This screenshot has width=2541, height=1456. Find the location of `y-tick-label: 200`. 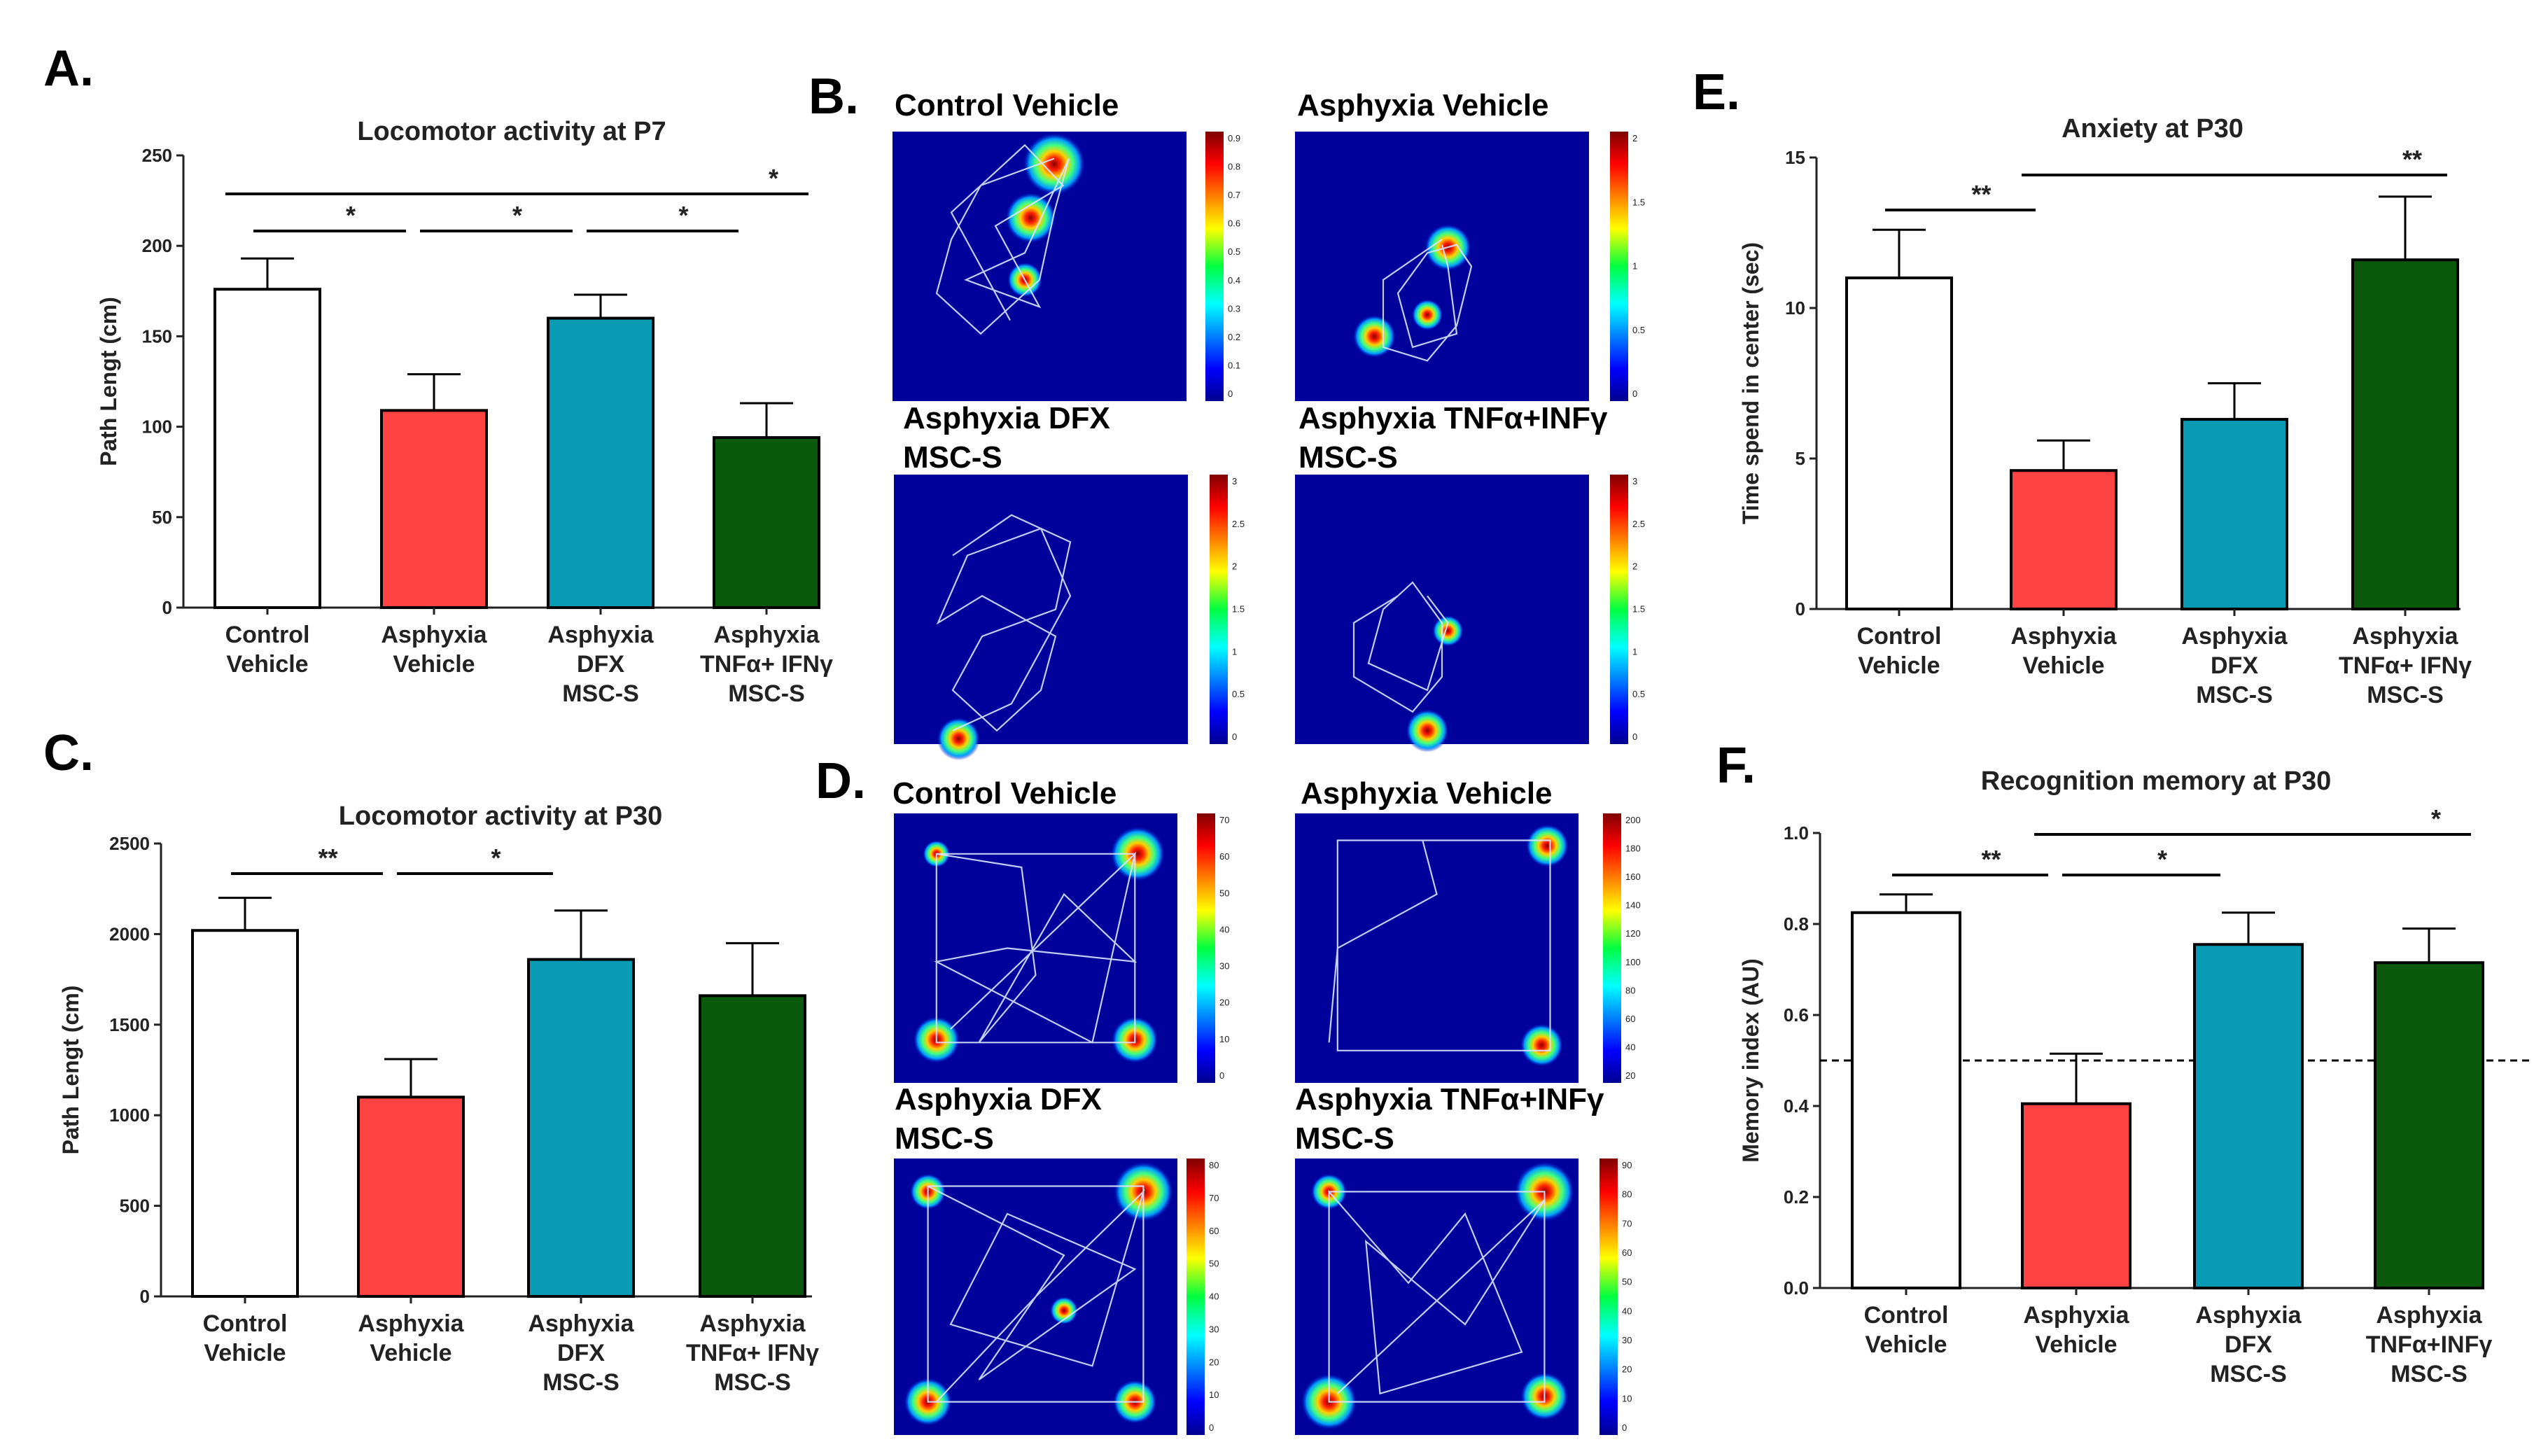

y-tick-label: 200 is located at coordinates (157, 245).